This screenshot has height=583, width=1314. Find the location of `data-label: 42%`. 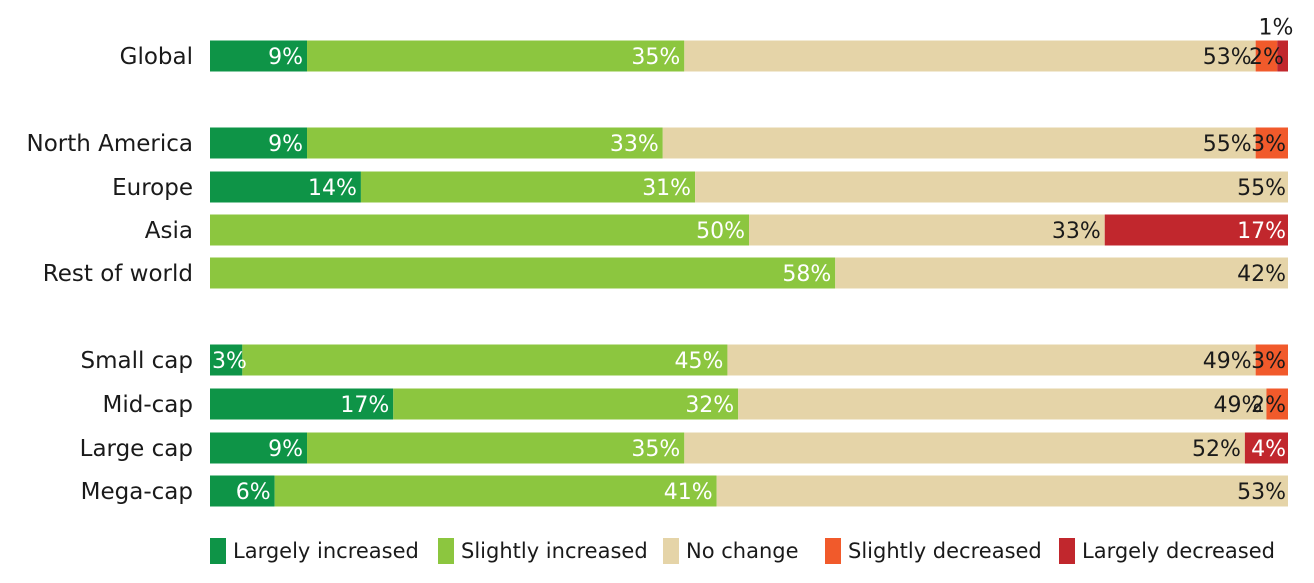

data-label: 42% is located at coordinates (1261, 274).